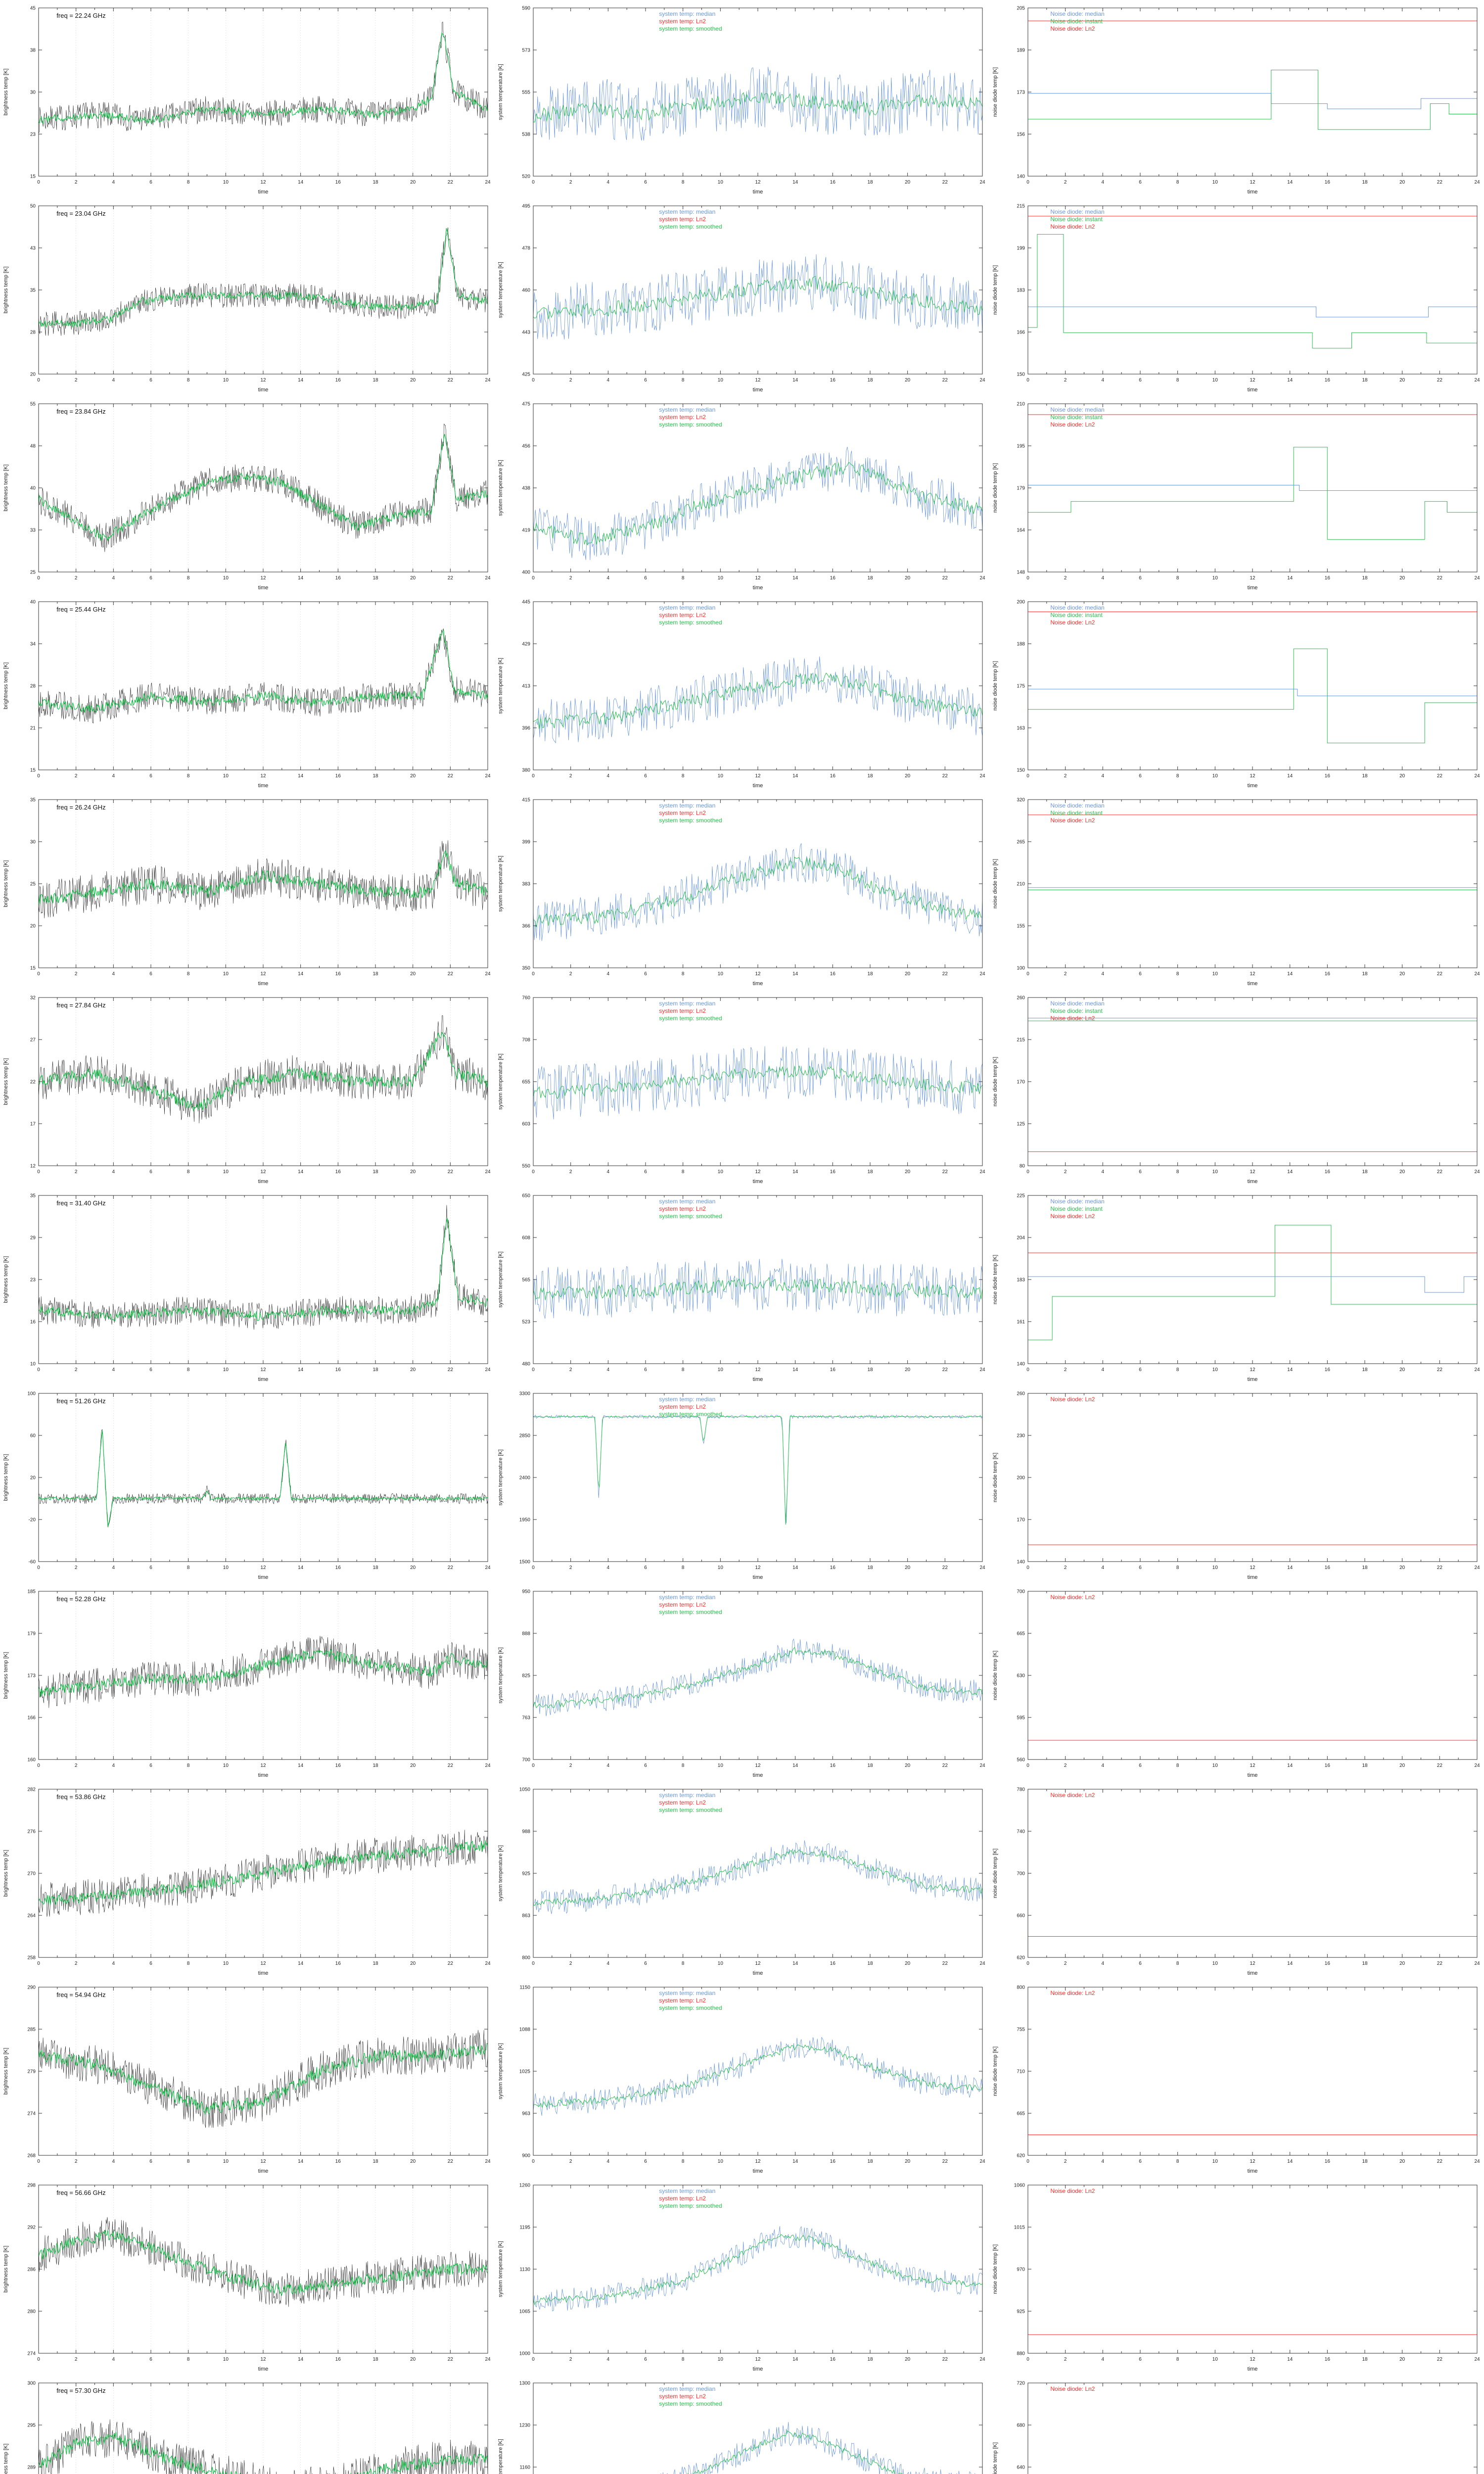 The image size is (1484, 2474). Describe the element at coordinates (1252, 488) in the screenshot. I see `series-diode-median` at that location.